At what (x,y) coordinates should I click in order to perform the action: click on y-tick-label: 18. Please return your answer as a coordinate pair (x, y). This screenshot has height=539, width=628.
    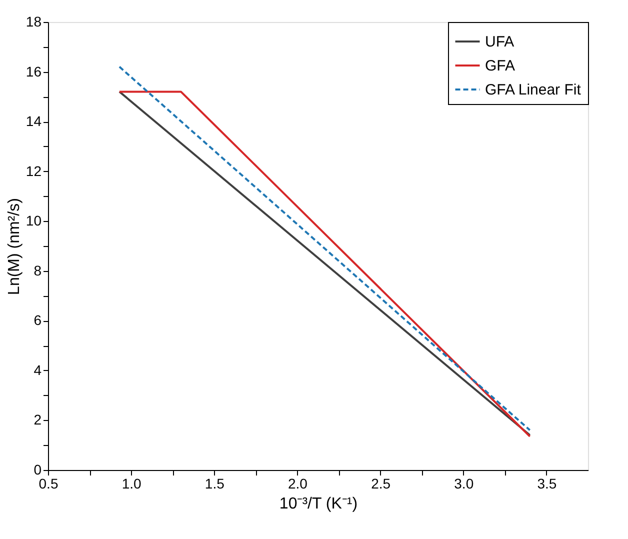
    Looking at the image, I should click on (34, 22).